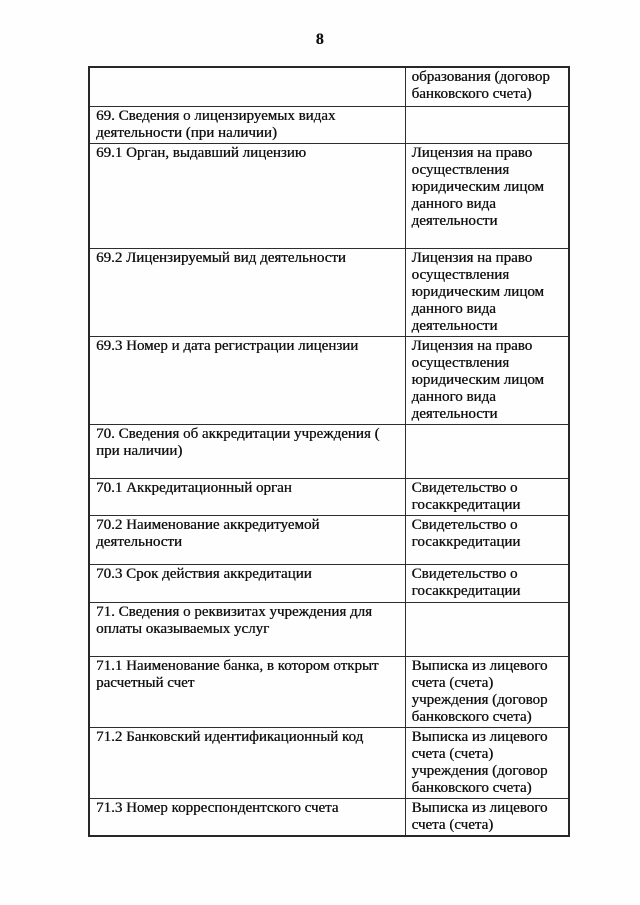  I want to click on row-continuation: образования (договор банковского счета), so click(329, 86).